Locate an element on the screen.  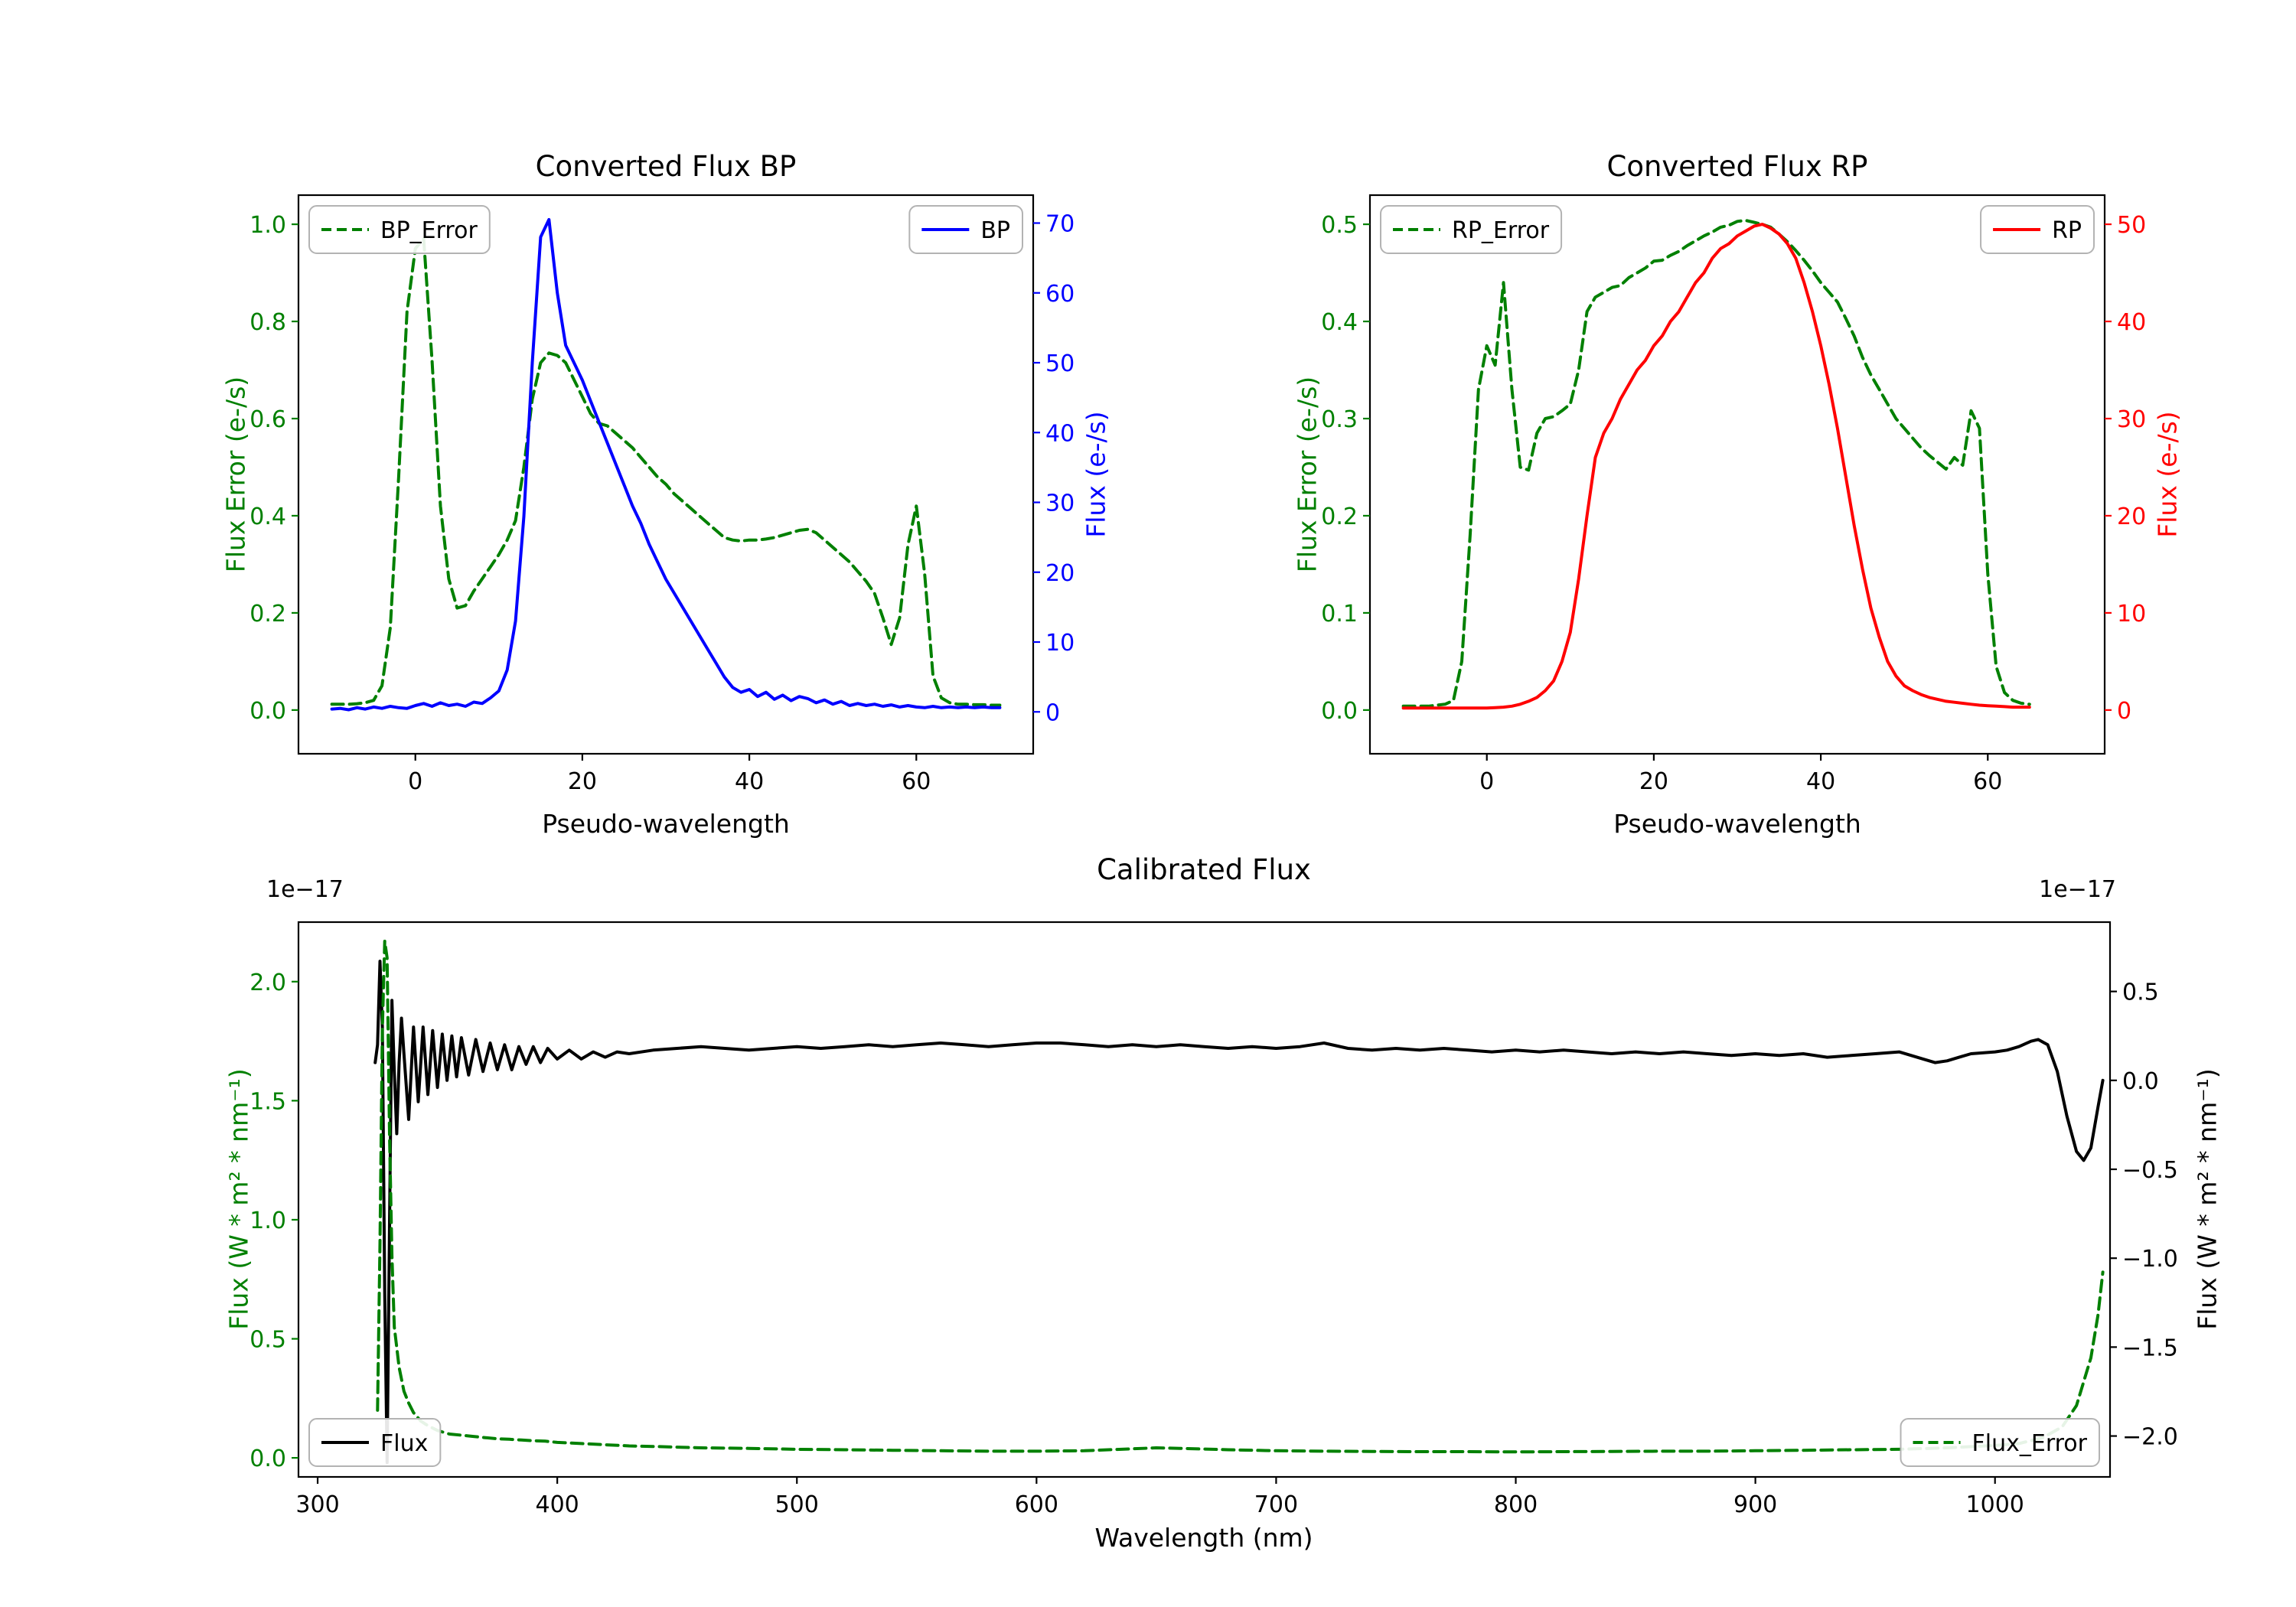
rp-right-yaxis-label: Flux (e-/s) is located at coordinates (2167, 474).